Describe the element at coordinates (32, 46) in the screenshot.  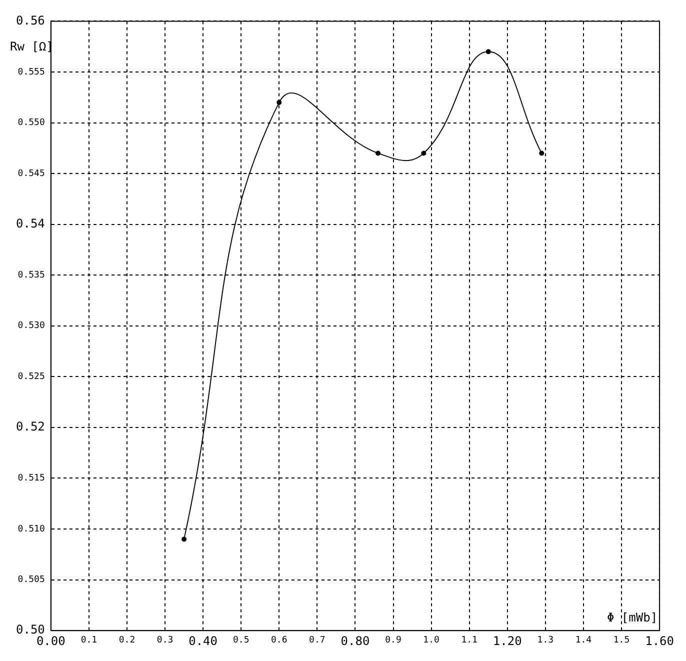
I see `y-axis-title: Rw [Ω]` at that location.